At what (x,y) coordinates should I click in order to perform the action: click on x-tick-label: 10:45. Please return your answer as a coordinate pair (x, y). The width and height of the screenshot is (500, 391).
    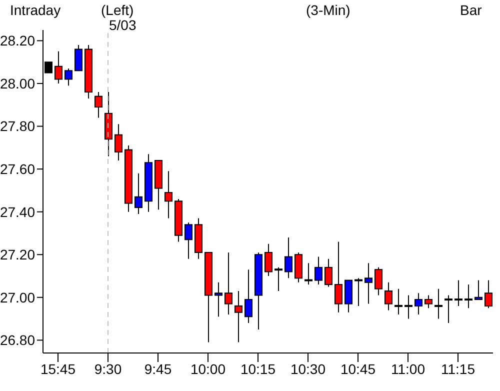
    Looking at the image, I should click on (358, 368).